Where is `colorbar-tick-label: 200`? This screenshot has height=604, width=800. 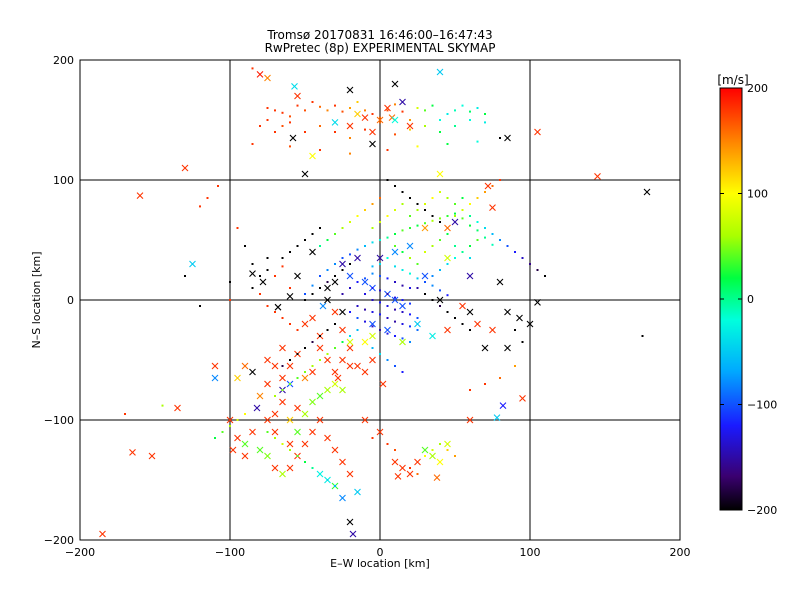
colorbar-tick-label: 200 is located at coordinates (757, 88).